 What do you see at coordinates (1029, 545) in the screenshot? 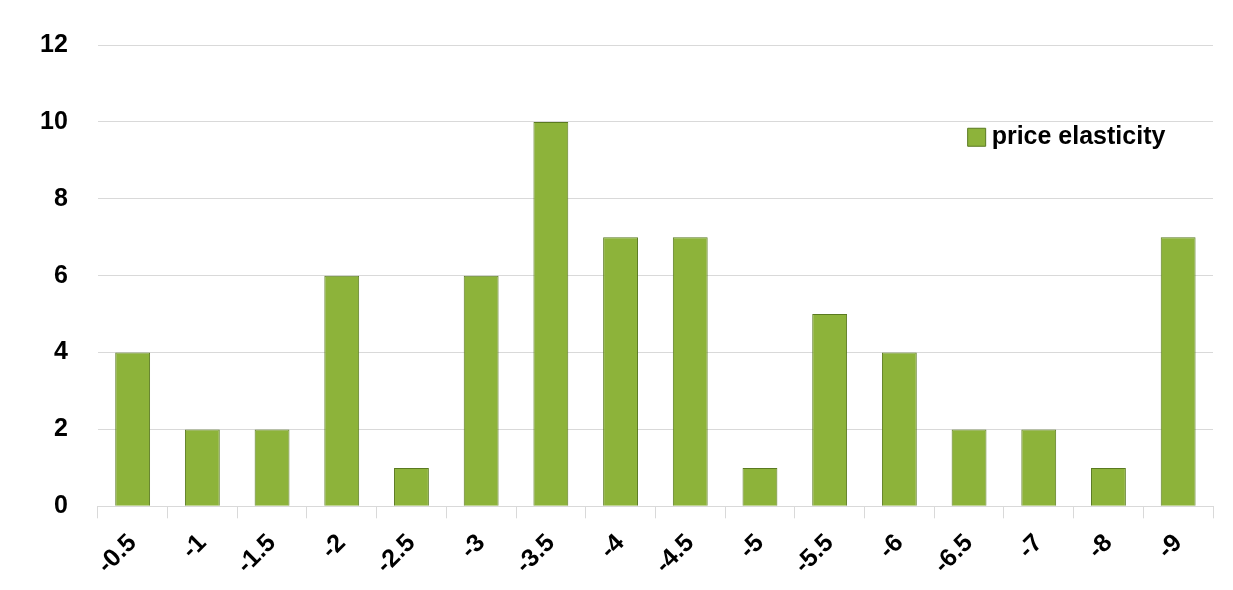
I see `x-tick-label: -7` at bounding box center [1029, 545].